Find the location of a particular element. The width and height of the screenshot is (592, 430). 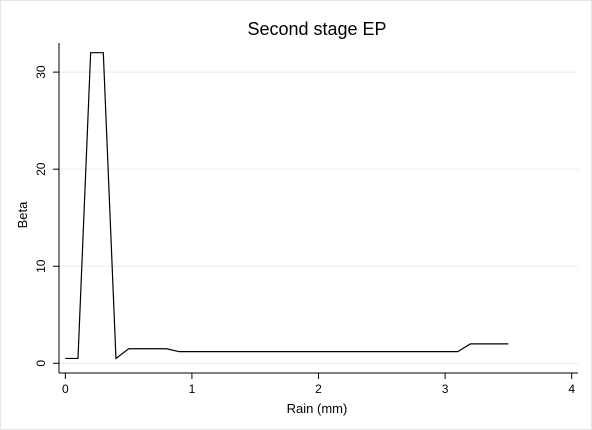

chart-title: Second stage EP is located at coordinates (316, 29).